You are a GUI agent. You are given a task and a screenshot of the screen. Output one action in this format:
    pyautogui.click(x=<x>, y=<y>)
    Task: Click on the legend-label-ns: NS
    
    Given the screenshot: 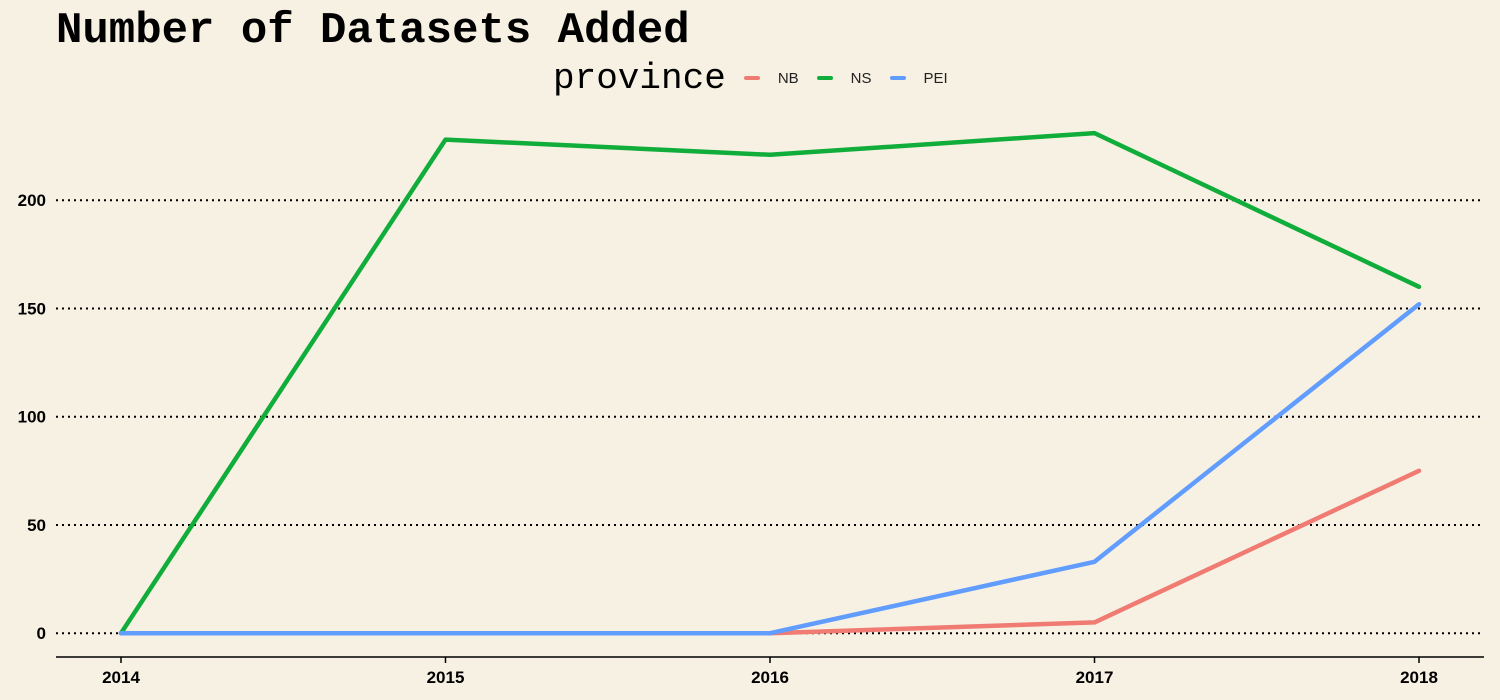 What is the action you would take?
    pyautogui.click(x=861, y=78)
    